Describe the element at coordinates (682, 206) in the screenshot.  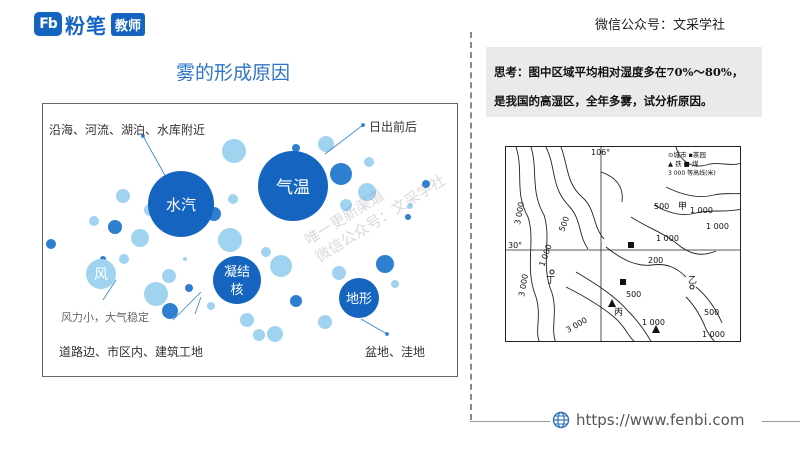
I see `place-jia: 甲` at that location.